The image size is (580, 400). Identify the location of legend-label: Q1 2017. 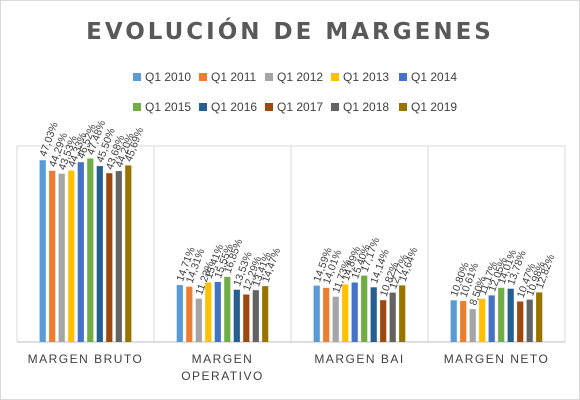
(300, 107).